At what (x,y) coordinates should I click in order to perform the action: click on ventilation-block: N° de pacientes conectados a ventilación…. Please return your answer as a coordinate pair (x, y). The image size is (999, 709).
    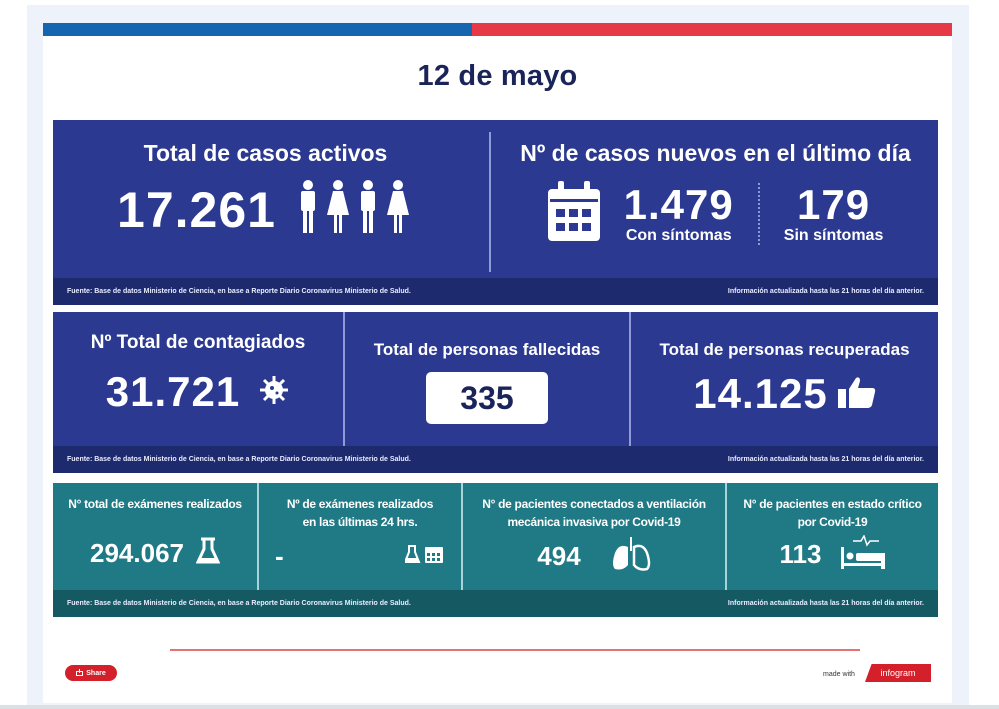
    Looking at the image, I should click on (594, 529).